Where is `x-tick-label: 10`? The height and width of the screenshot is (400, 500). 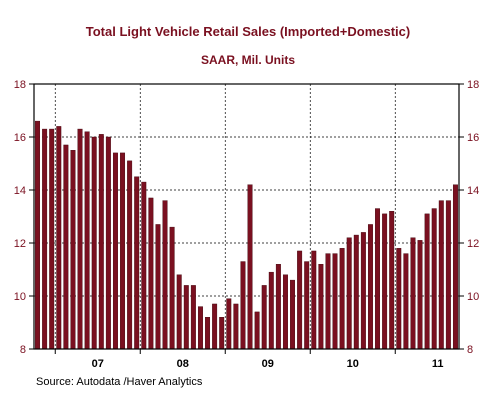 x-tick-label: 10 is located at coordinates (353, 364).